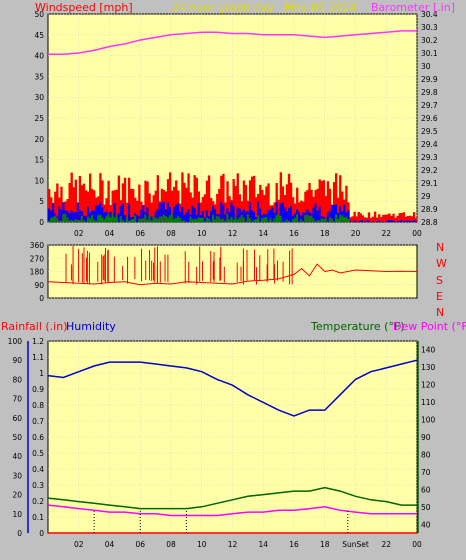 The width and height of the screenshot is (466, 560). Describe the element at coordinates (428, 402) in the screenshot. I see `temperature-tick-label: 110` at that location.